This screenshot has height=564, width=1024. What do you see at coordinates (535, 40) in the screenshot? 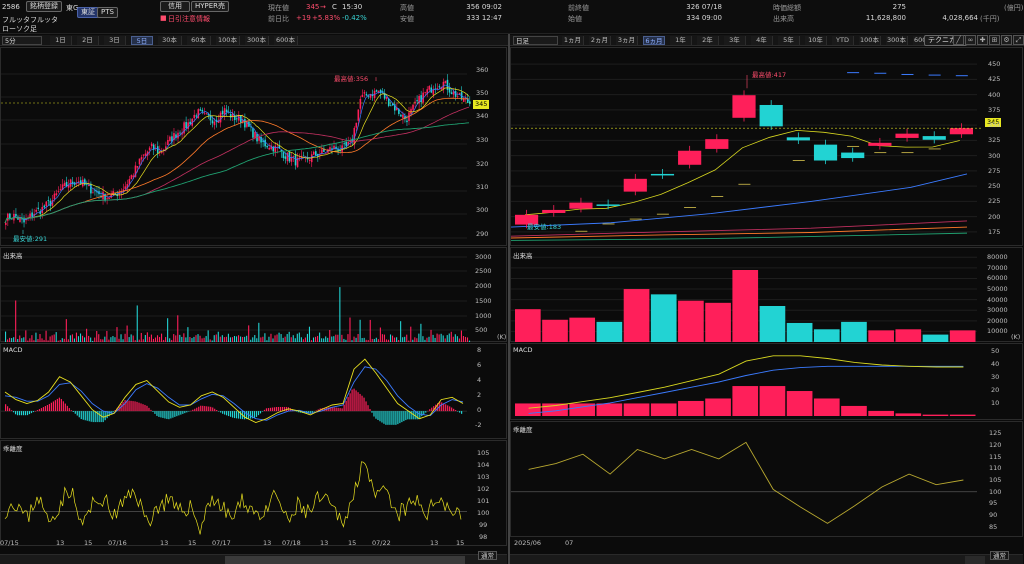
I see `right-interval-select: 日足` at bounding box center [535, 40].